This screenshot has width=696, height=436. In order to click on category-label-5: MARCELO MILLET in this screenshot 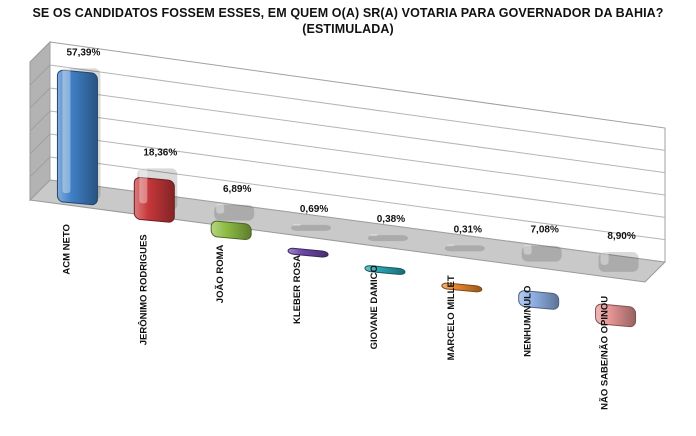, I will do `click(451, 317)`.